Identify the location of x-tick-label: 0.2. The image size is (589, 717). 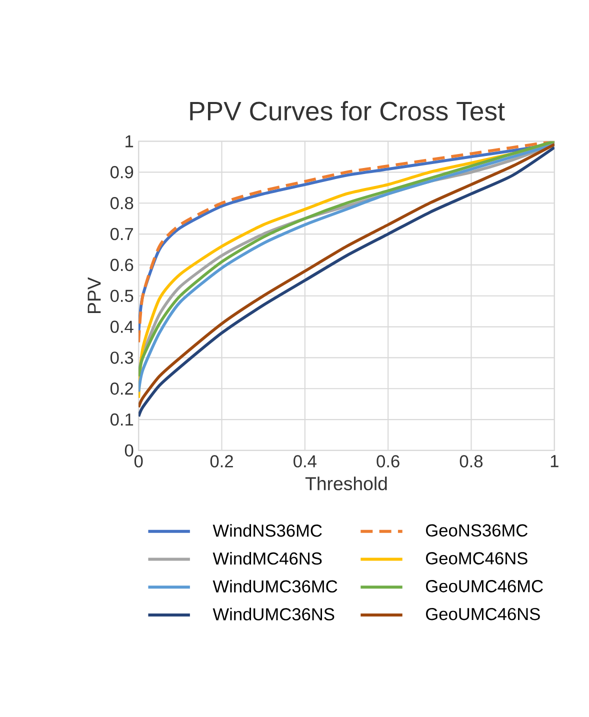
(221, 461).